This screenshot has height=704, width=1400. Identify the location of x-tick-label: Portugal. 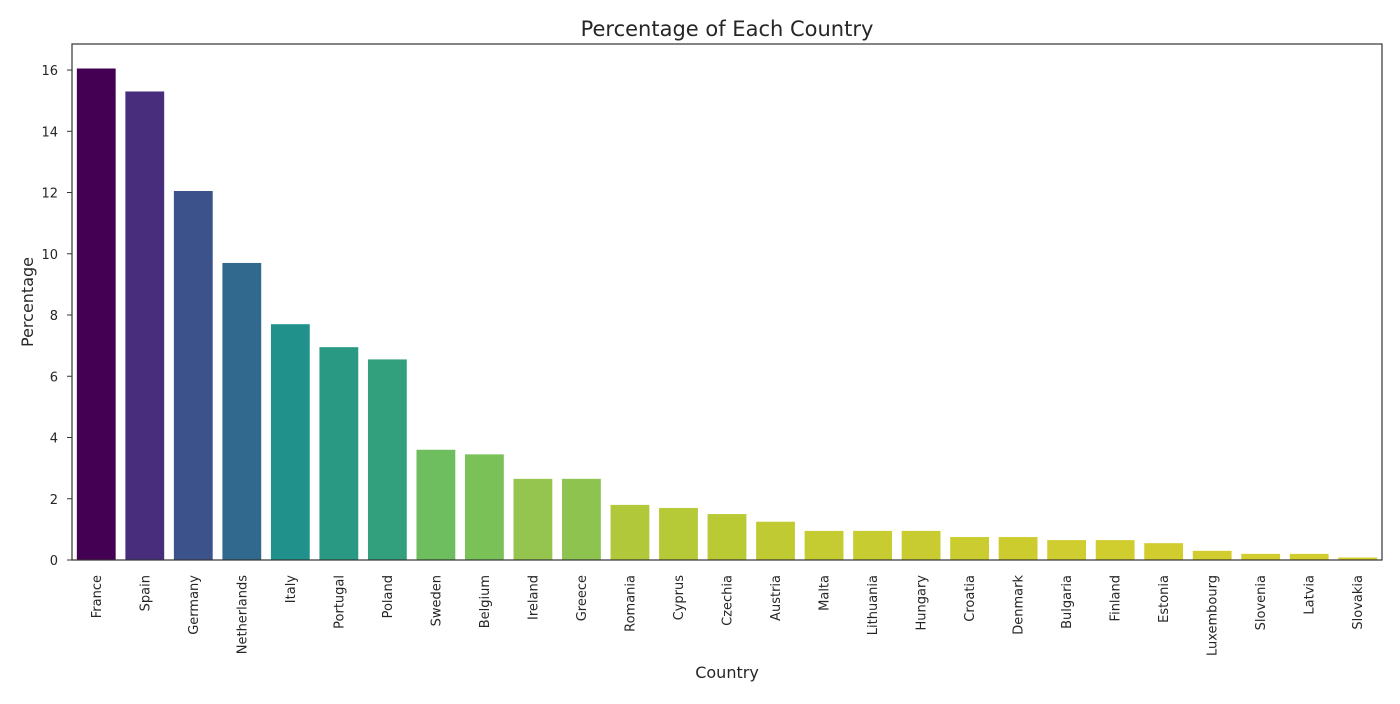
(339, 602).